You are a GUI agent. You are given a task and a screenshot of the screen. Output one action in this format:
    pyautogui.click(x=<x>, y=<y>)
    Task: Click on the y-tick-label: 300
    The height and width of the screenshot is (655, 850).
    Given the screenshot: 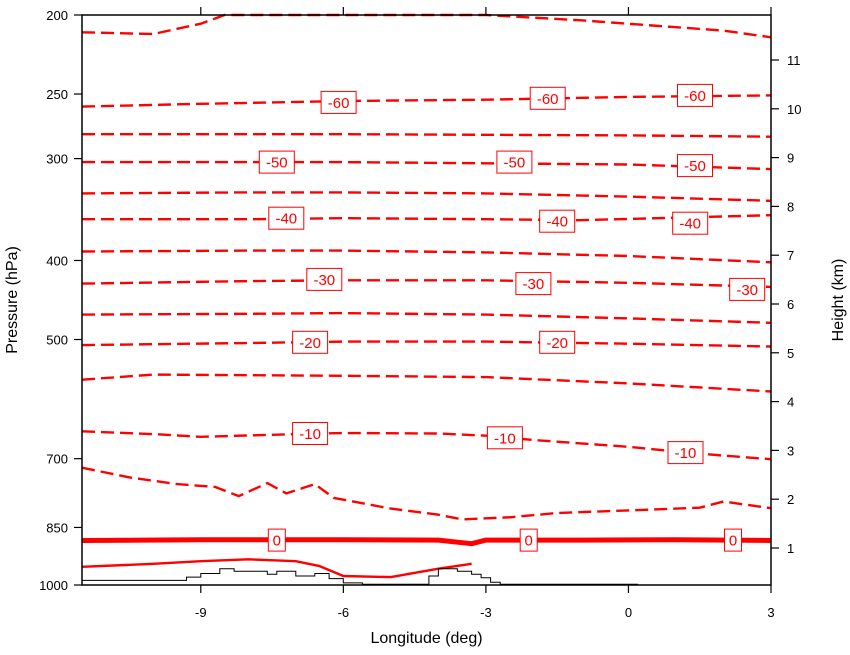 What is the action you would take?
    pyautogui.click(x=57, y=159)
    